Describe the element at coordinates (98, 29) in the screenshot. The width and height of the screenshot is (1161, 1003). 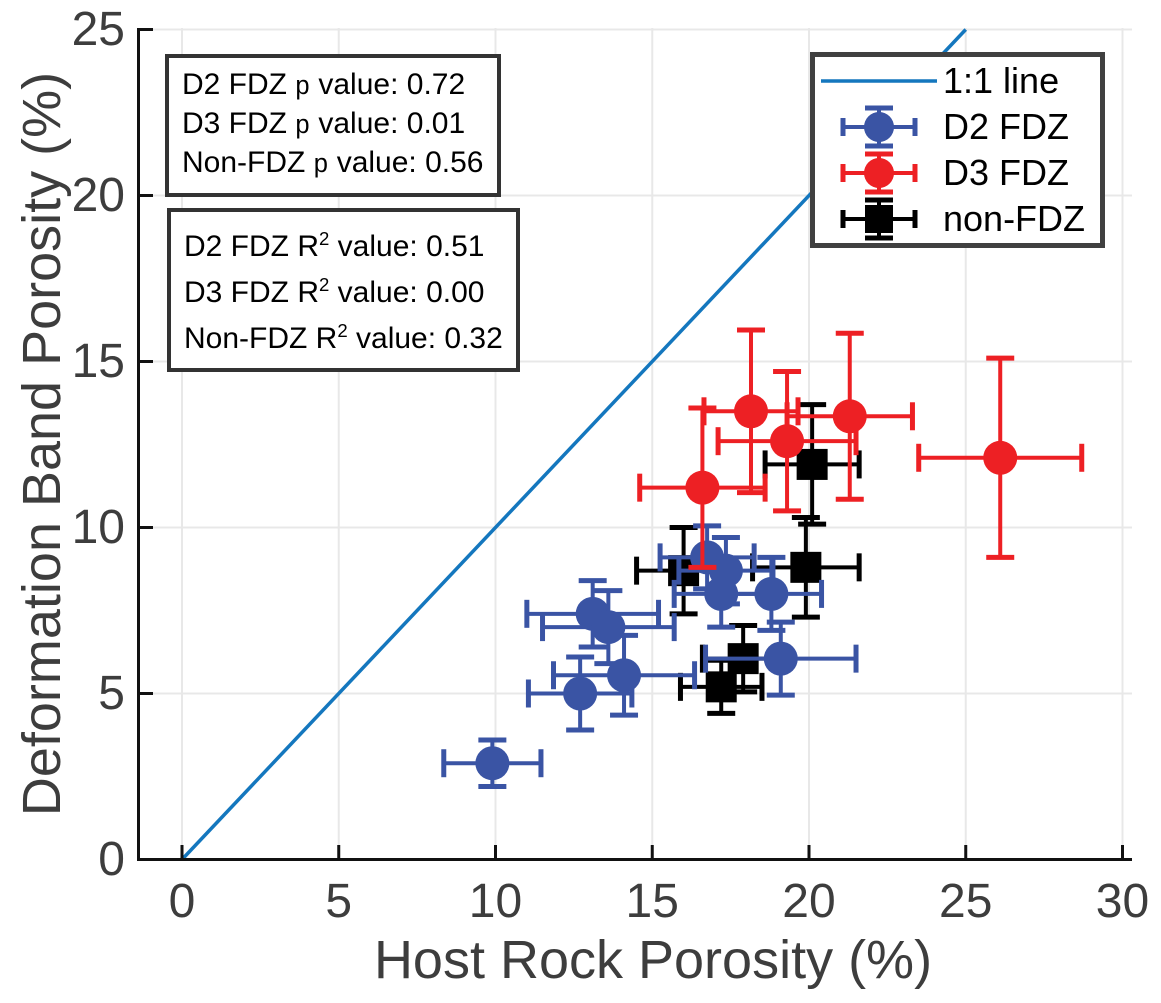
I see `y-tick-label: 25` at that location.